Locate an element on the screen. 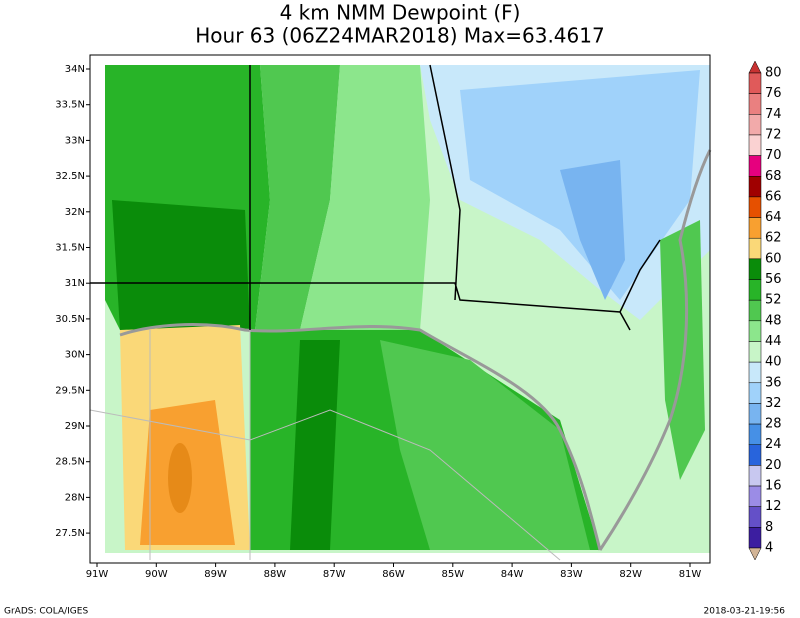 Image resolution: width=800 pixels, height=618 pixels. lat-label: 32N is located at coordinates (75, 212).